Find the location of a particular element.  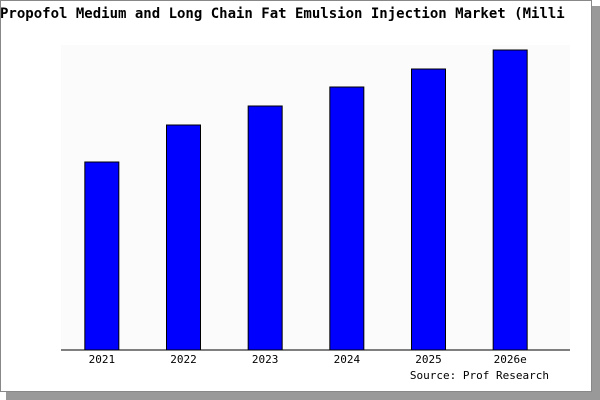

x-tick-label: 2026e is located at coordinates (510, 359).